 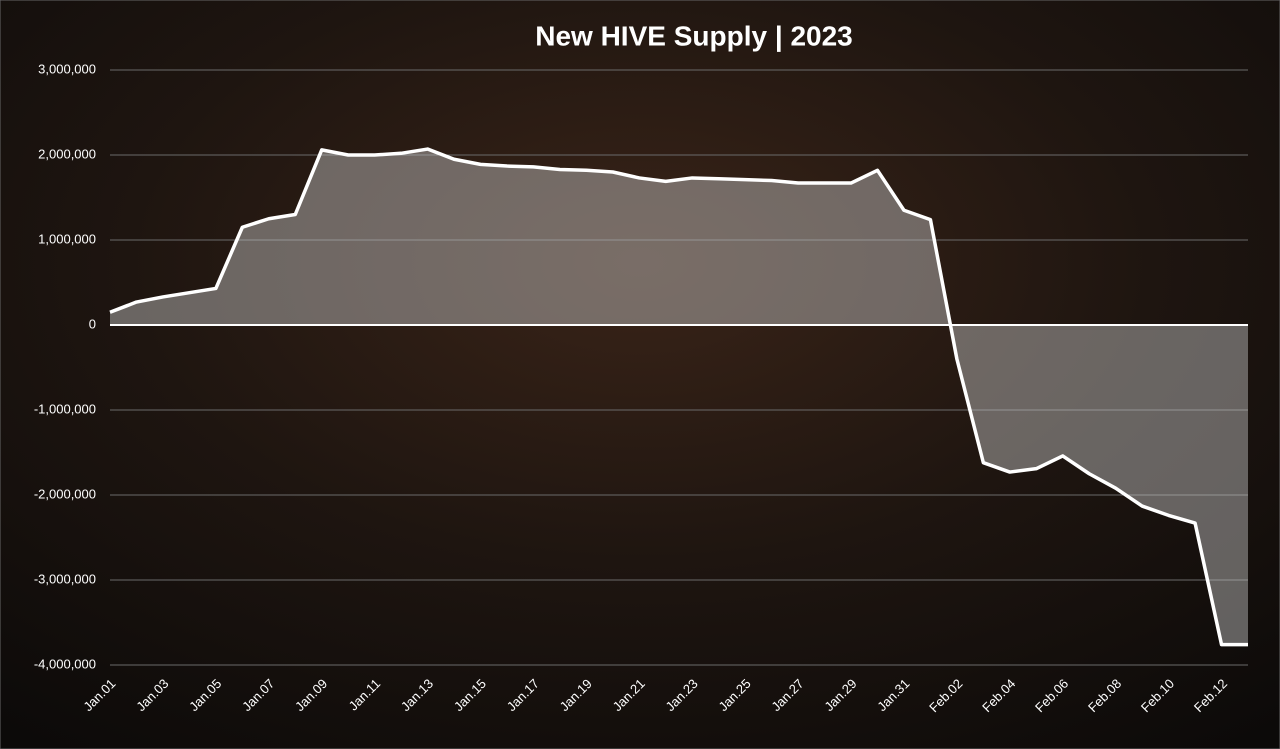 I want to click on y-tick-label: -2,000,000, so click(x=65, y=493).